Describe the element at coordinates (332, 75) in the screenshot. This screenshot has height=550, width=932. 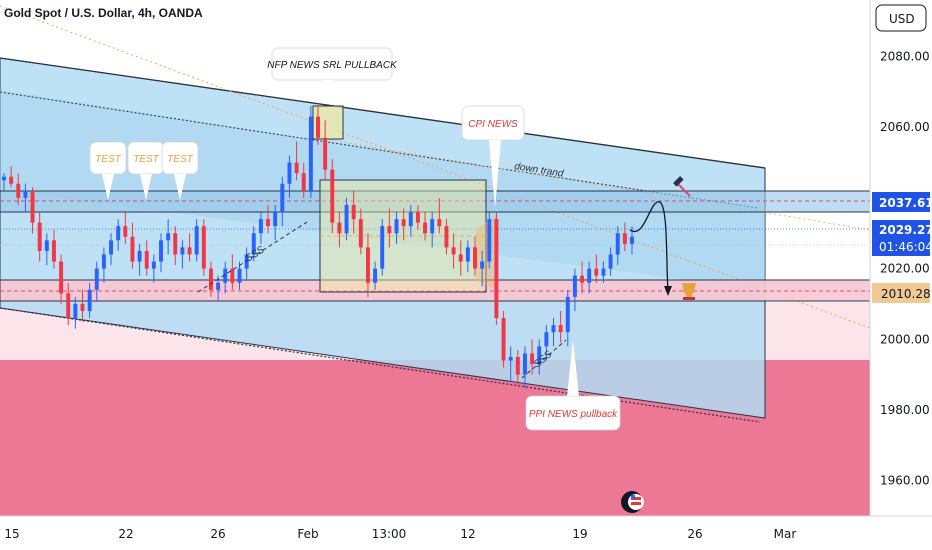
I see `nfp-callout: NFP NEWS SRL PULLBACK` at that location.